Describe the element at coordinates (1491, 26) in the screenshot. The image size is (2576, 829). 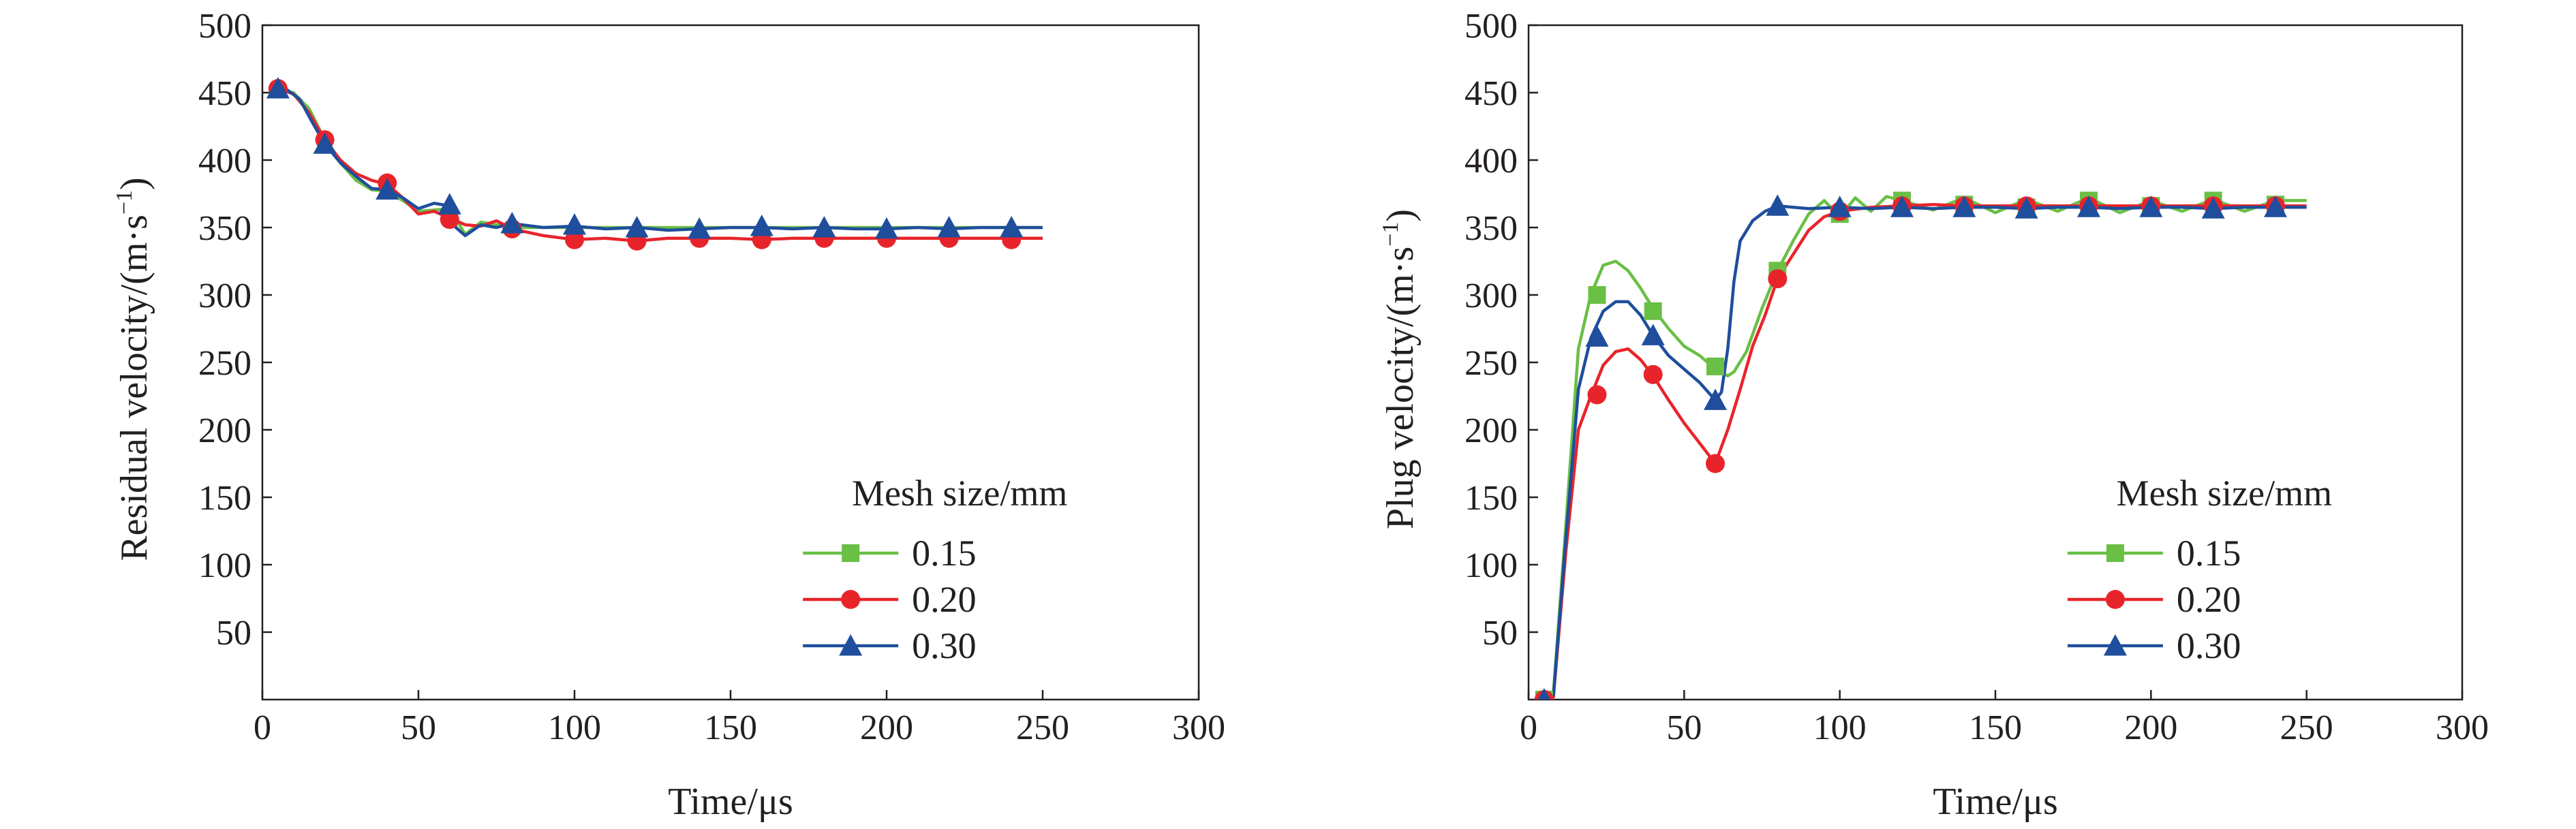
I see `y-tick-label: 500` at that location.